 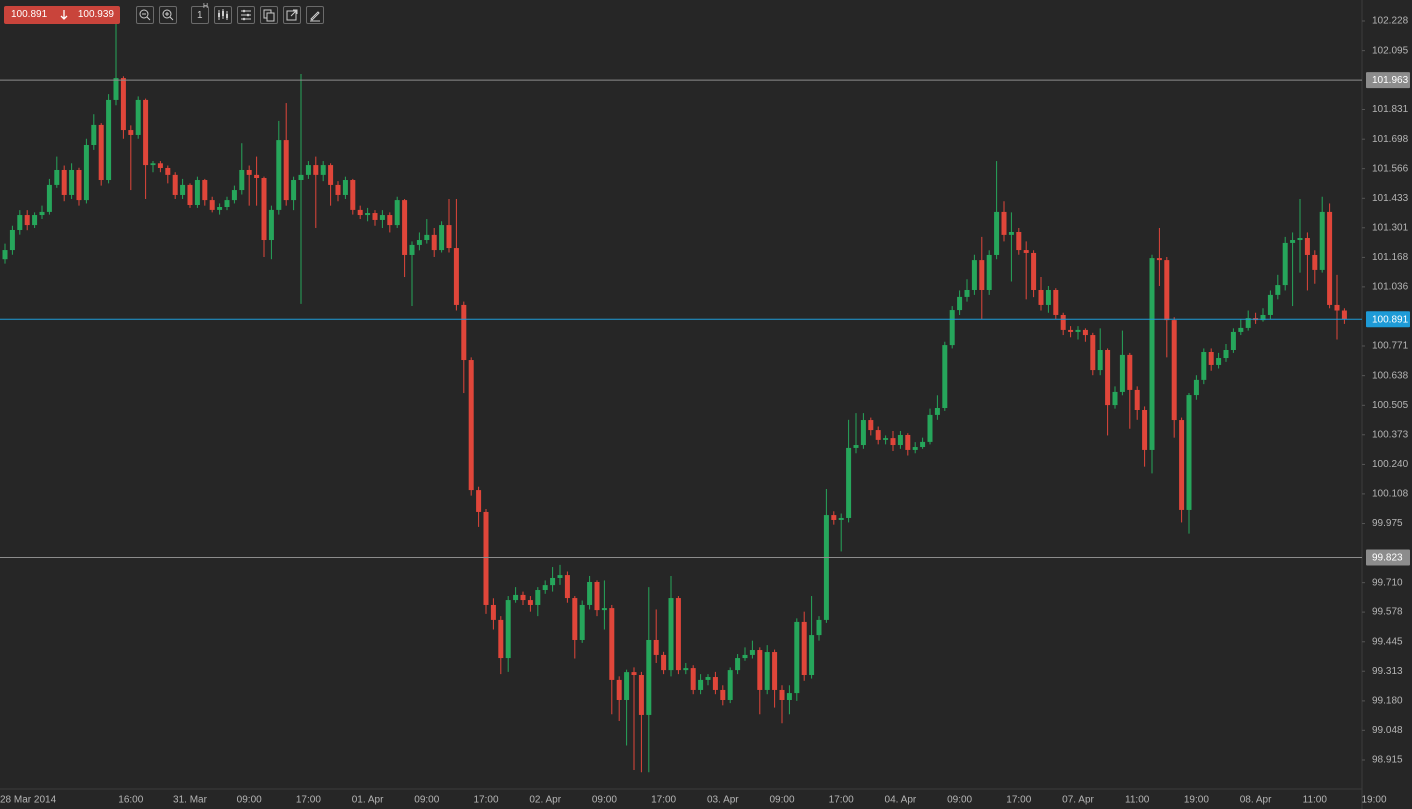 What do you see at coordinates (1390, 319) in the screenshot?
I see `level-label: 100.891` at bounding box center [1390, 319].